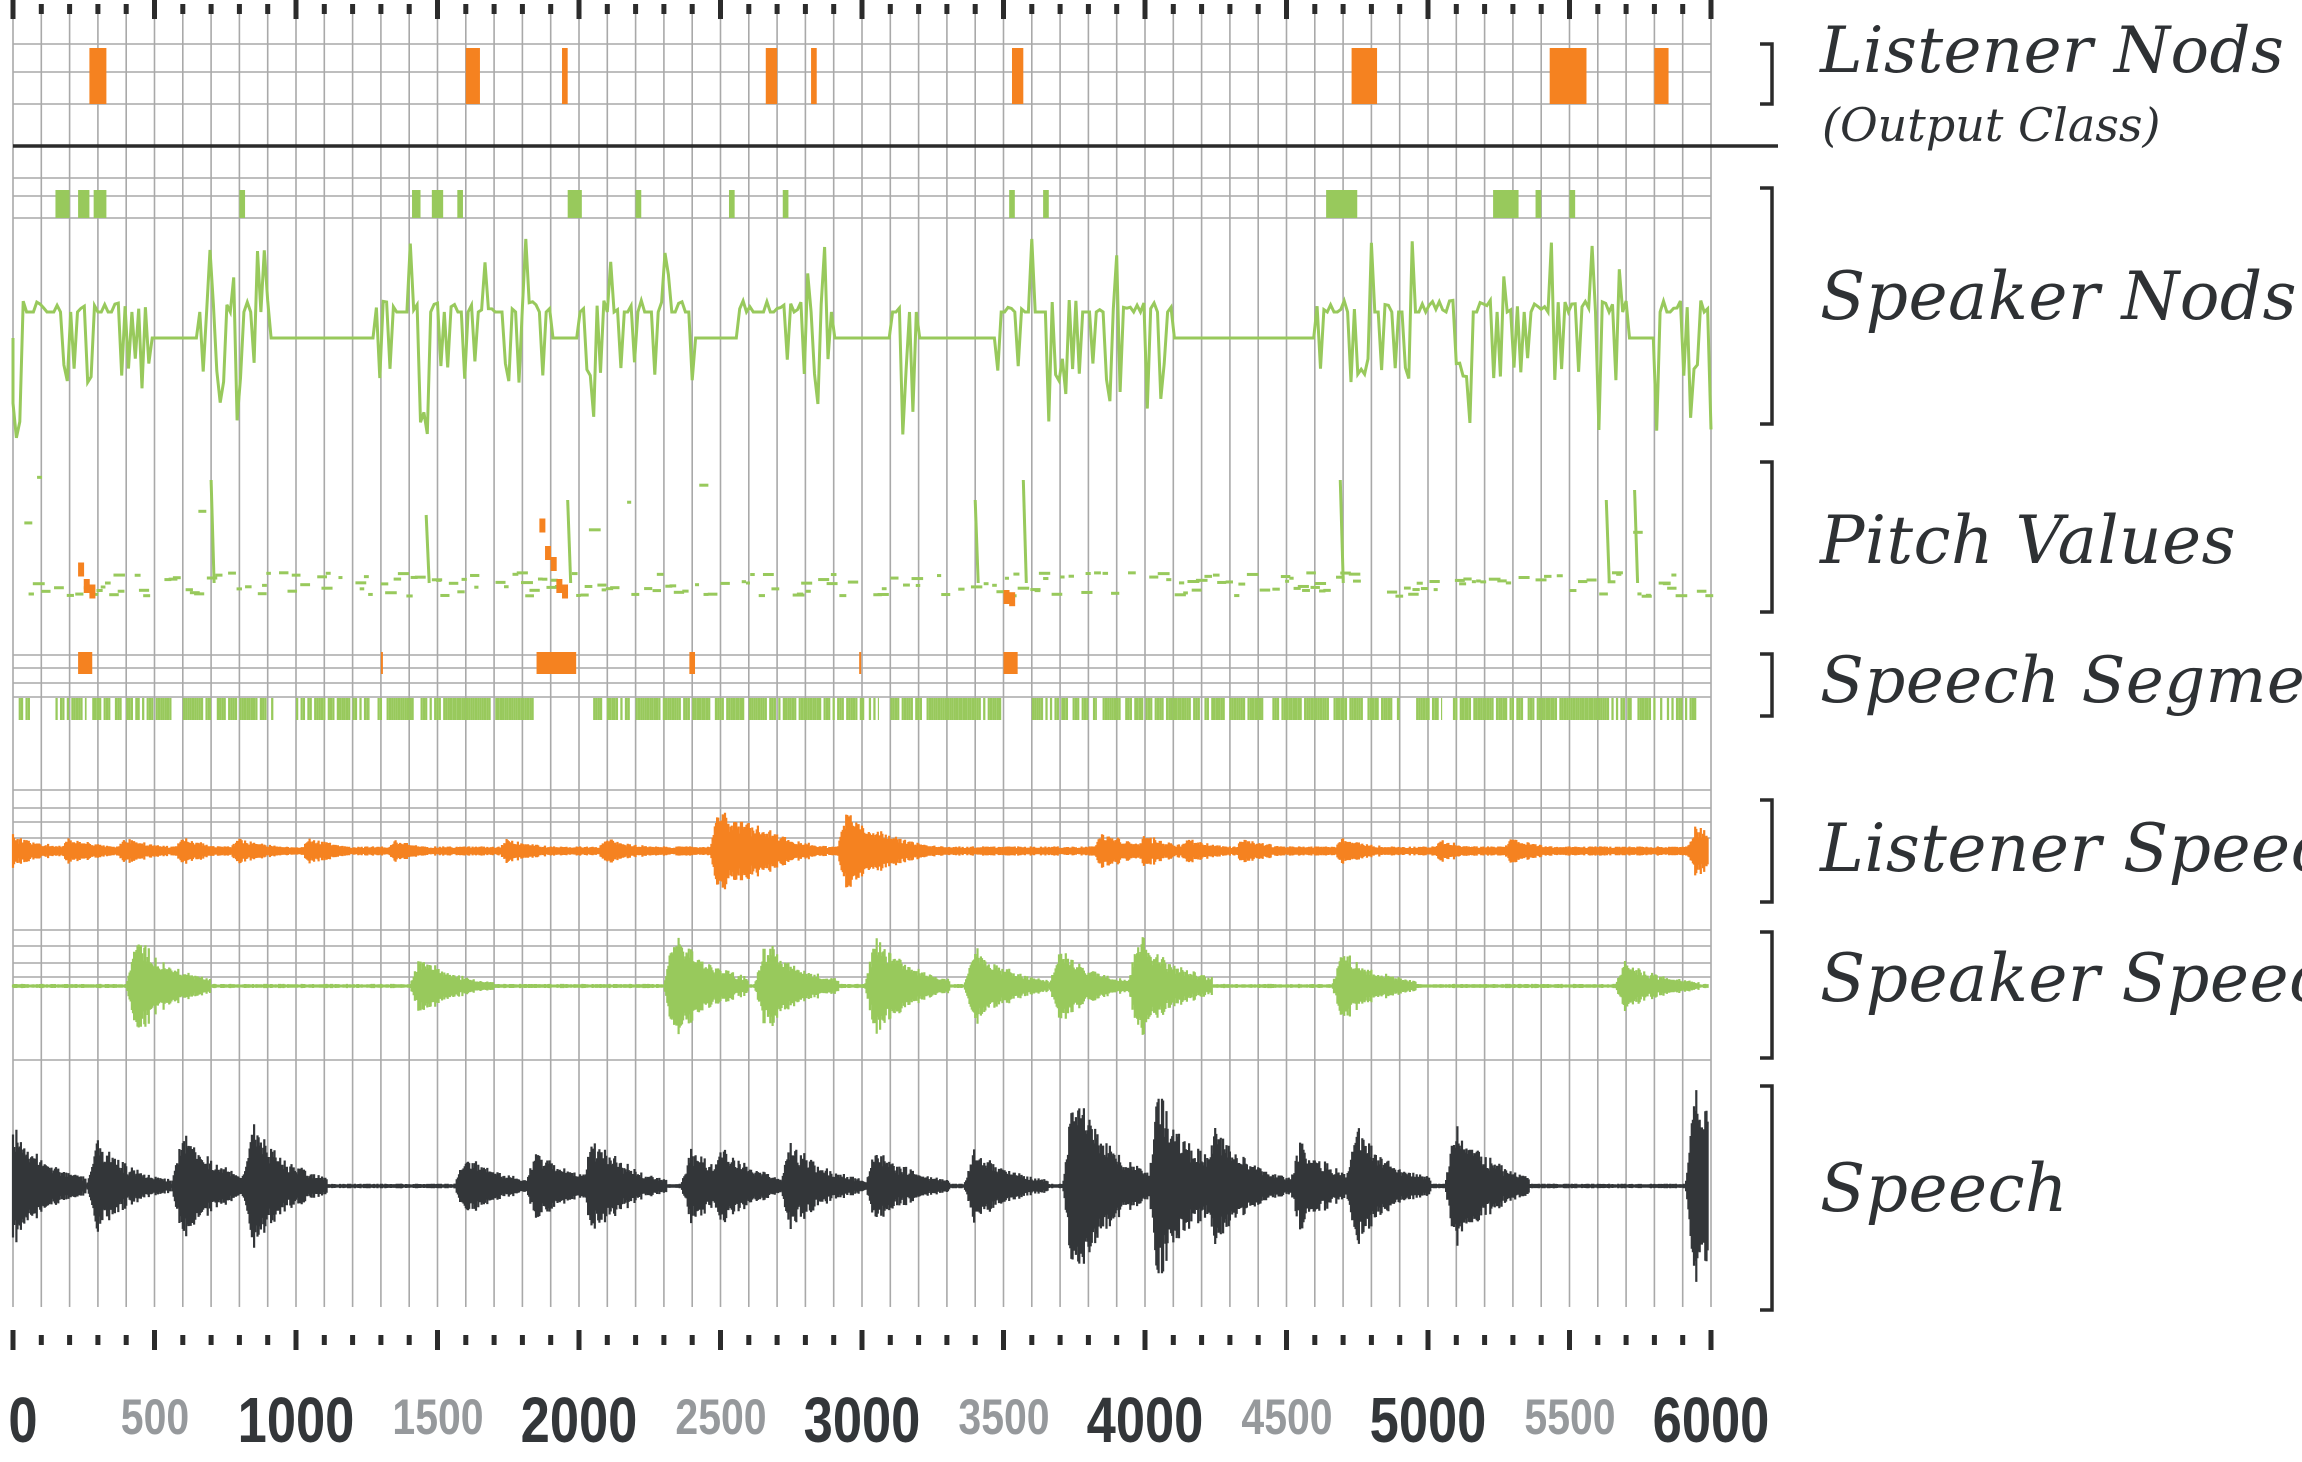  What do you see at coordinates (1428, 1420) in the screenshot?
I see `x-tick-label: 5000` at bounding box center [1428, 1420].